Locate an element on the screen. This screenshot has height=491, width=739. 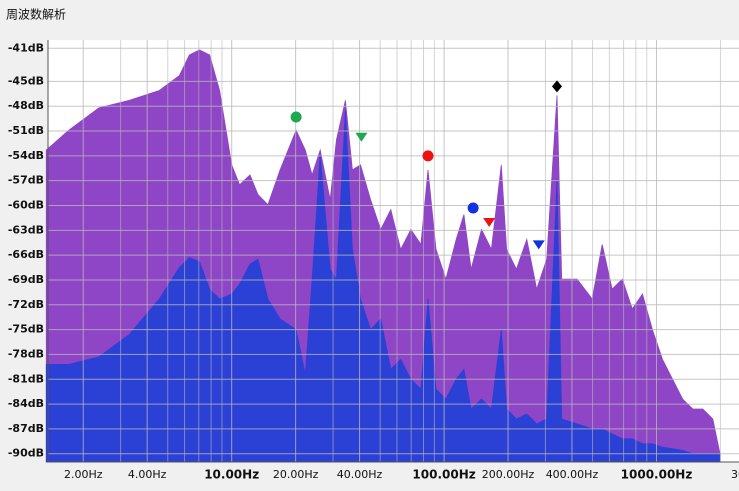
y-tick-label: -75dB is located at coordinates (26, 329).